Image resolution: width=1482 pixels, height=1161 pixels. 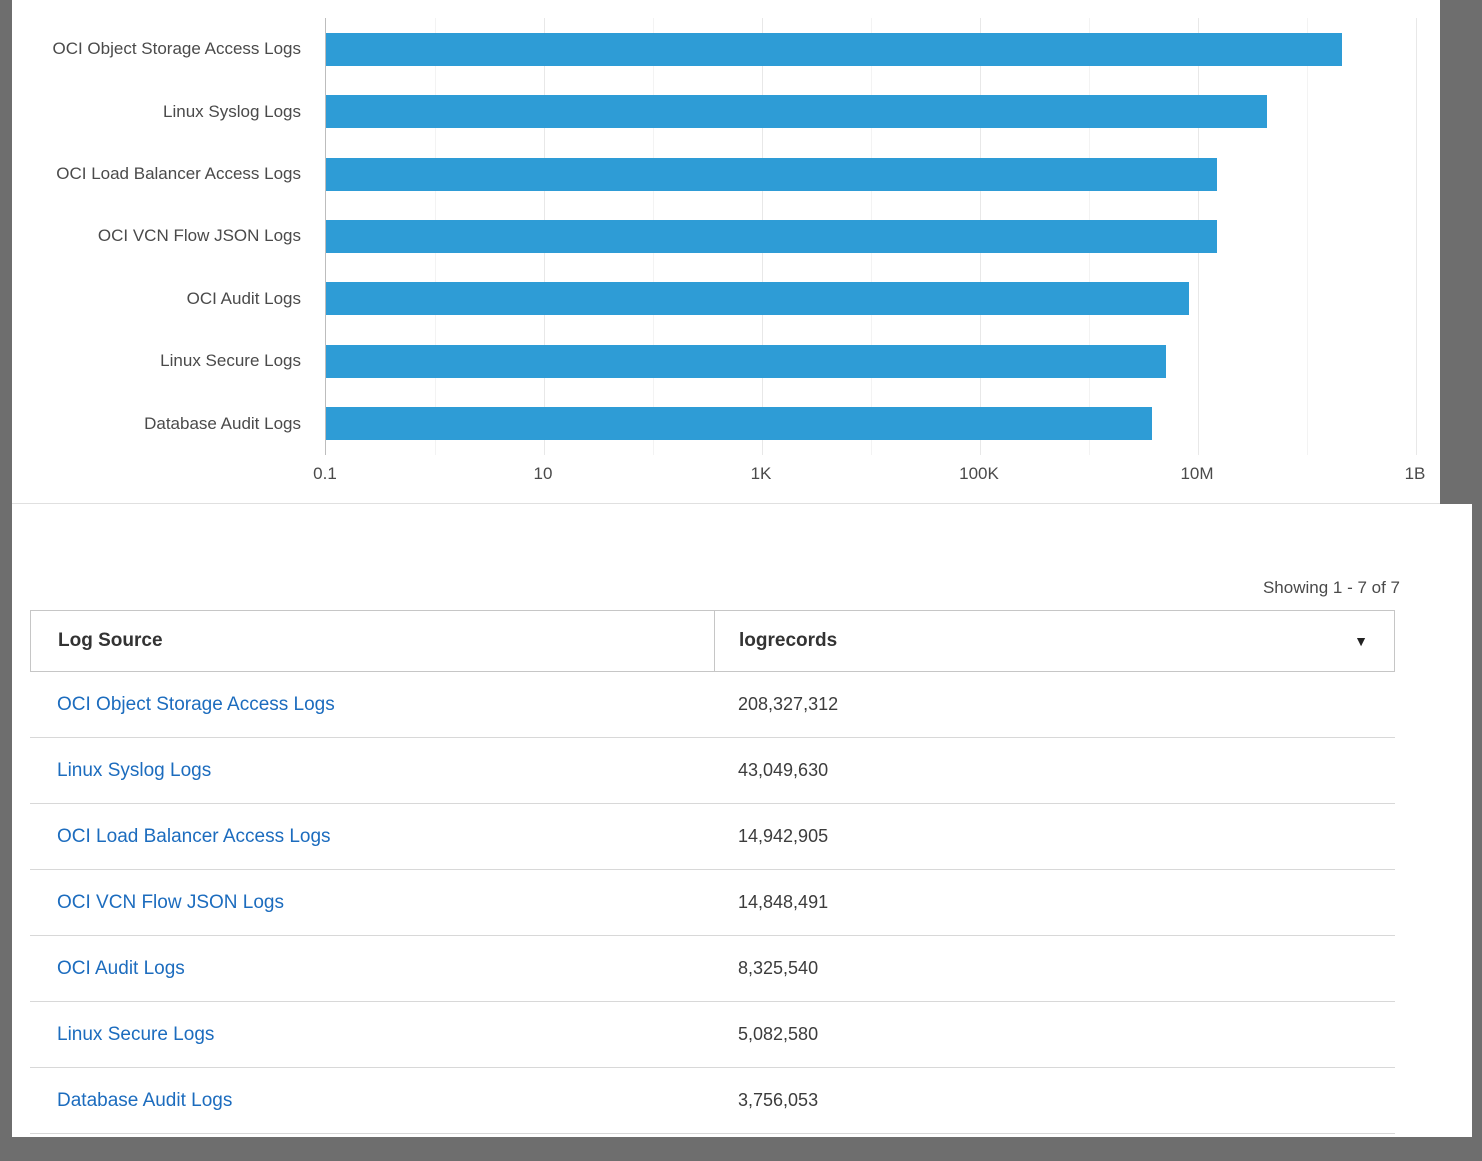 I want to click on x-tick-label: 1K, so click(x=761, y=473).